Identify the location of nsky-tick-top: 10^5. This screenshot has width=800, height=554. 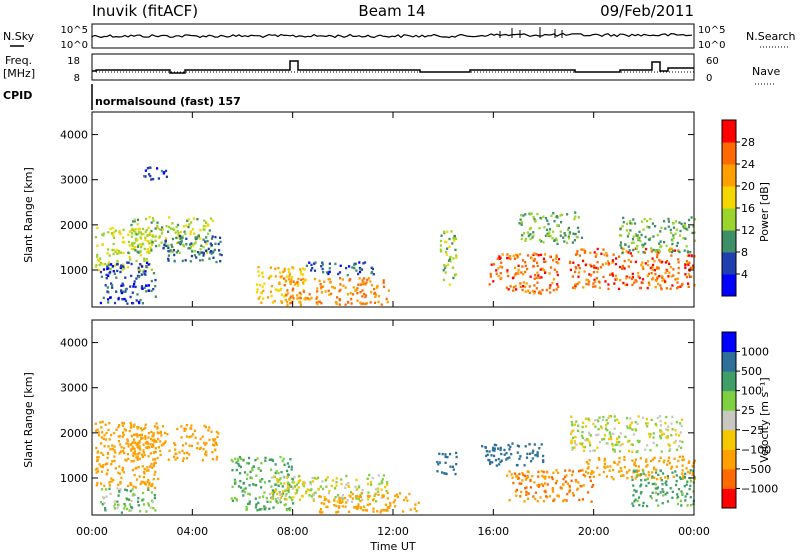
(74, 30).